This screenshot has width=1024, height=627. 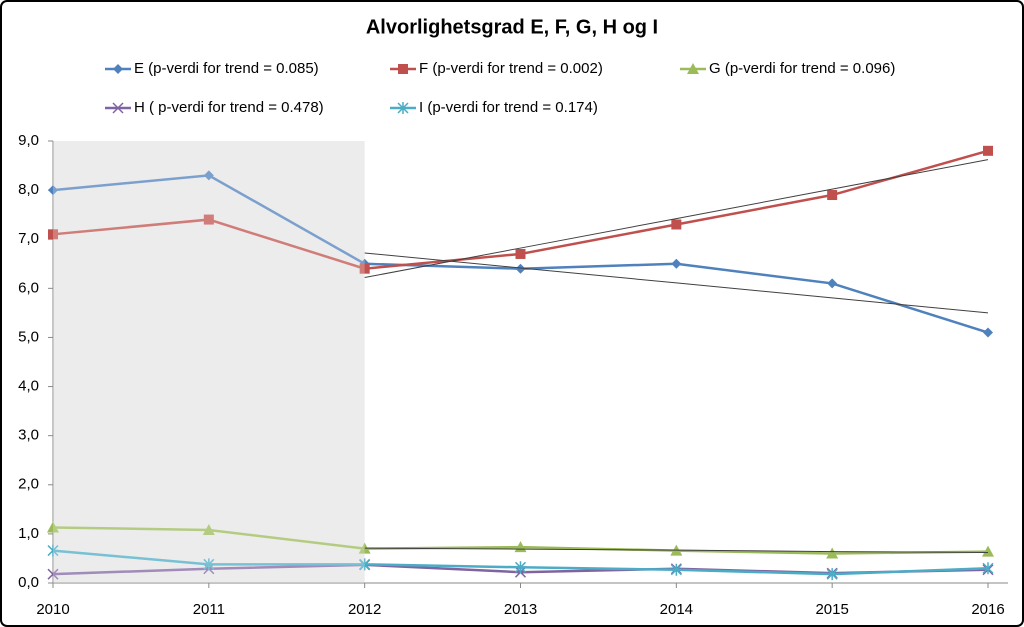 I want to click on x-tick-label: 2015, so click(x=831, y=609).